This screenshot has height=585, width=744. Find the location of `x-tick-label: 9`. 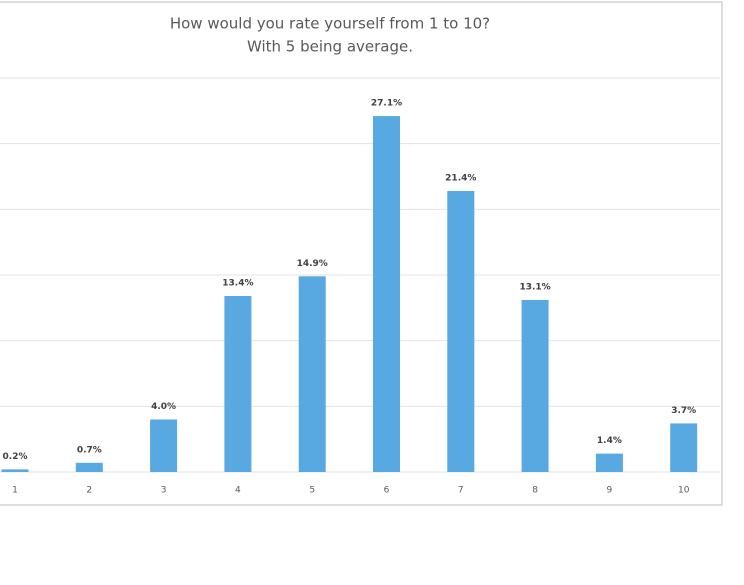

x-tick-label: 9 is located at coordinates (610, 491).